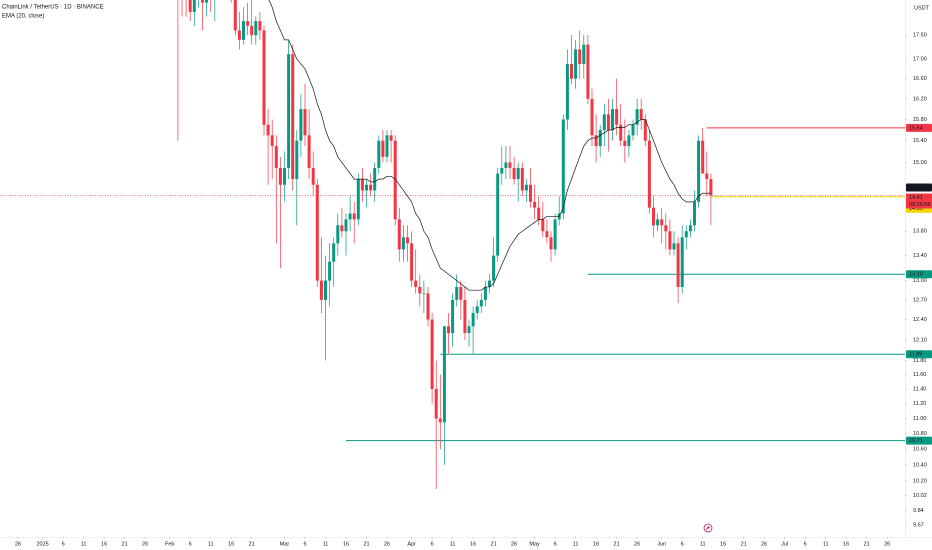  What do you see at coordinates (920, 120) in the screenshot?
I see `y-tick-label: 15.80` at bounding box center [920, 120].